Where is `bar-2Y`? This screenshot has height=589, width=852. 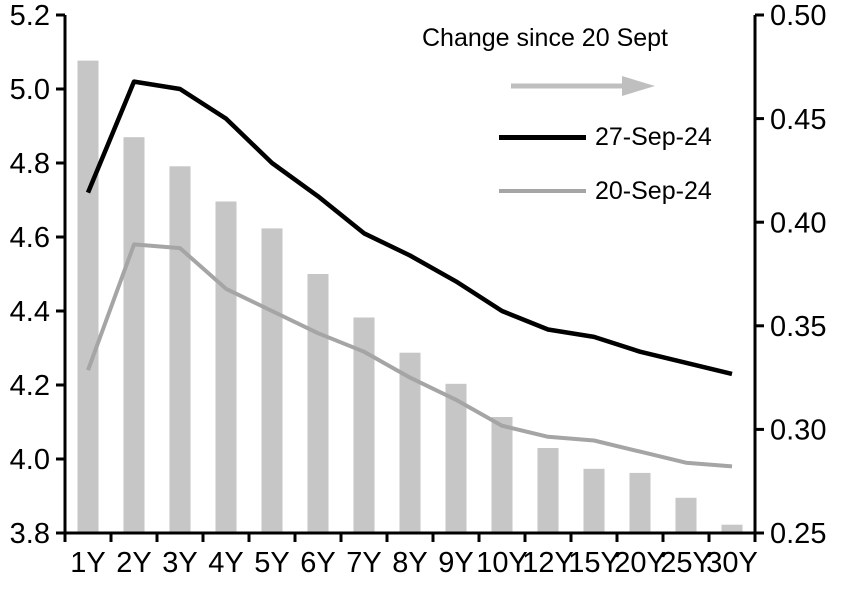 bar-2Y is located at coordinates (134, 335).